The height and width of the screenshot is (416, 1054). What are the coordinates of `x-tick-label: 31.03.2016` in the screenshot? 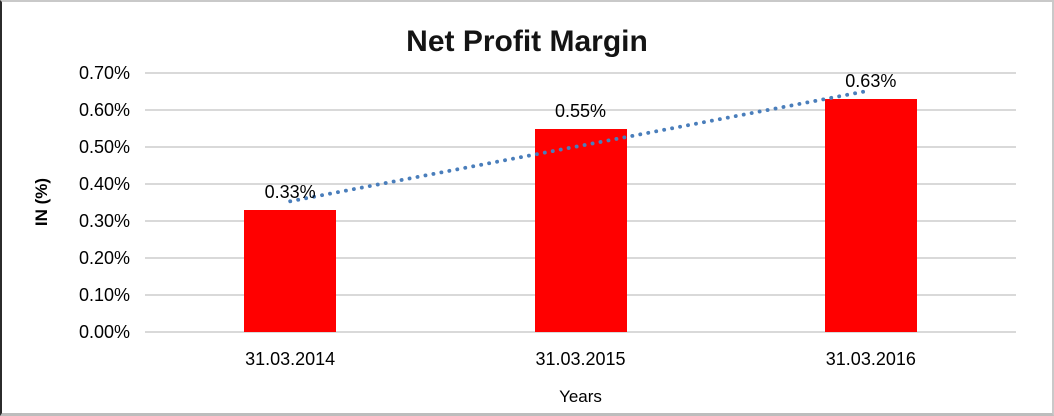 It's located at (870, 359).